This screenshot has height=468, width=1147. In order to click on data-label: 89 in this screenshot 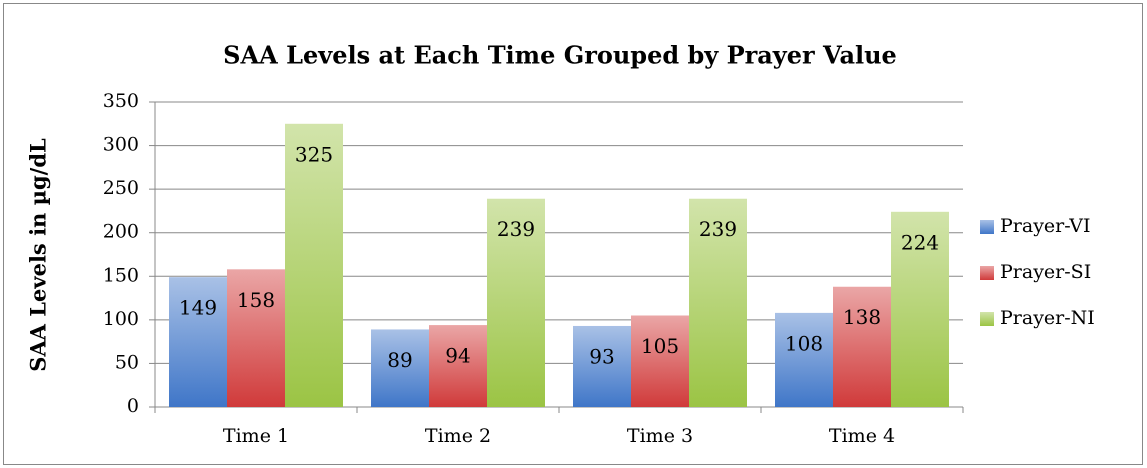, I will do `click(399, 360)`.